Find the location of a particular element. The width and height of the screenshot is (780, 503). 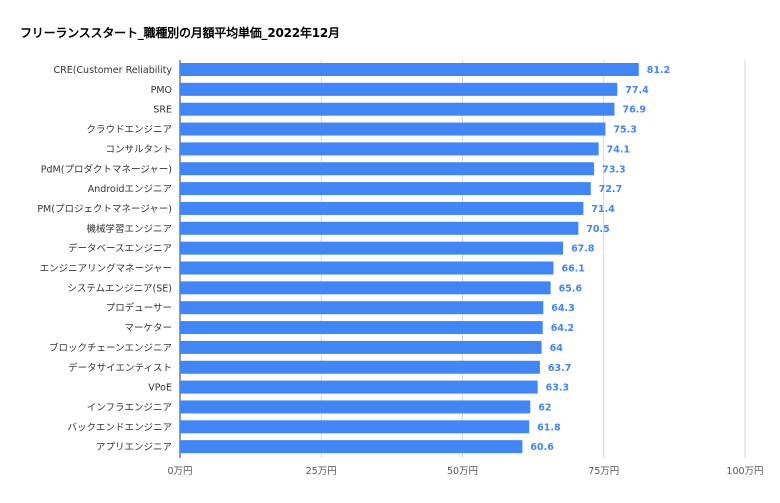

category-label: アプリエンジニア is located at coordinates (134, 447).